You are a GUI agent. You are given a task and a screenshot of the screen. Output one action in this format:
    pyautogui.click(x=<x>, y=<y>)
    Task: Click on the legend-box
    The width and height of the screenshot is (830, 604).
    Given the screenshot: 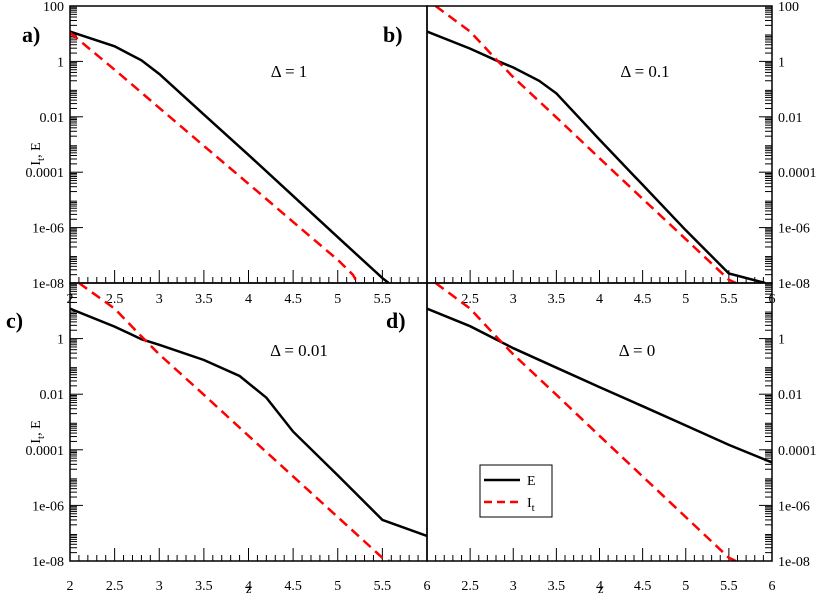 What is the action you would take?
    pyautogui.click(x=516, y=491)
    